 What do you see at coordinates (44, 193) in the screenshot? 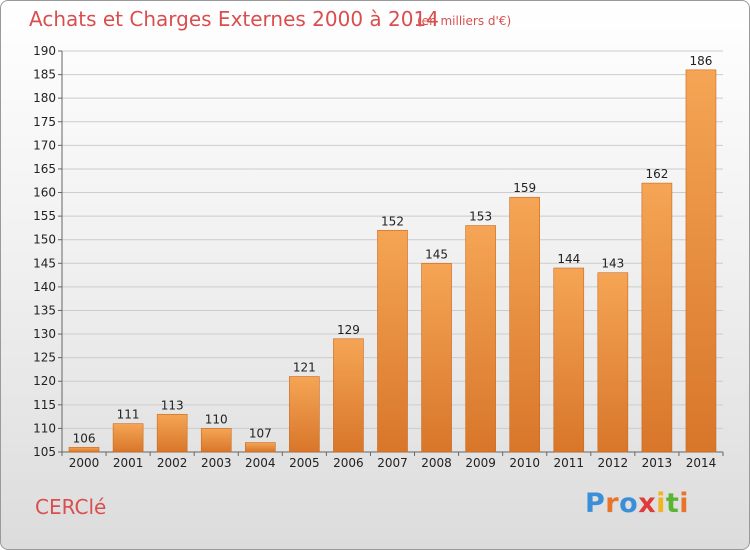
I see `y-tick-label: 160` at bounding box center [44, 193].